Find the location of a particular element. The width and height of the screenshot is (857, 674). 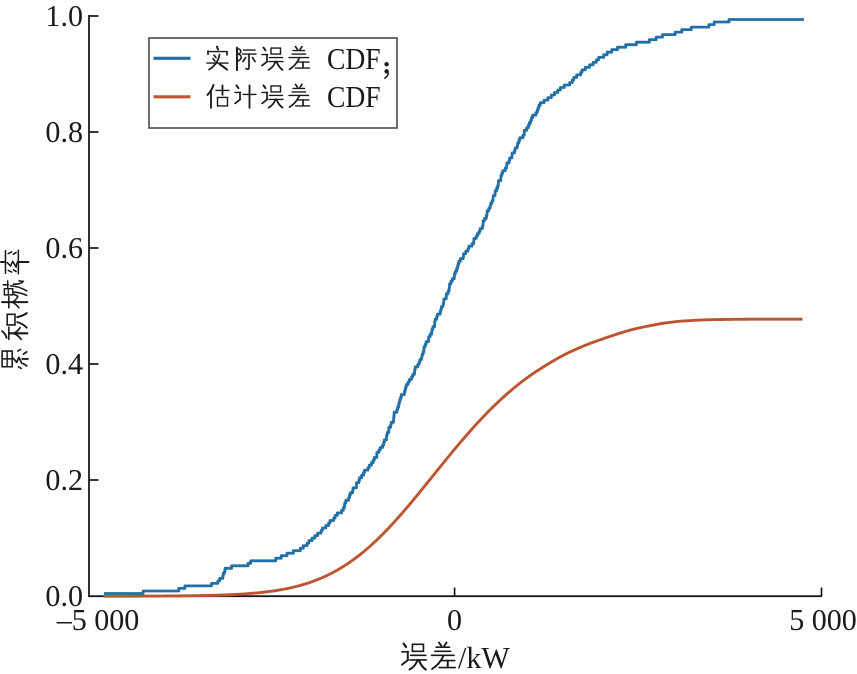

svg-text: 0.6 is located at coordinates (64, 248).